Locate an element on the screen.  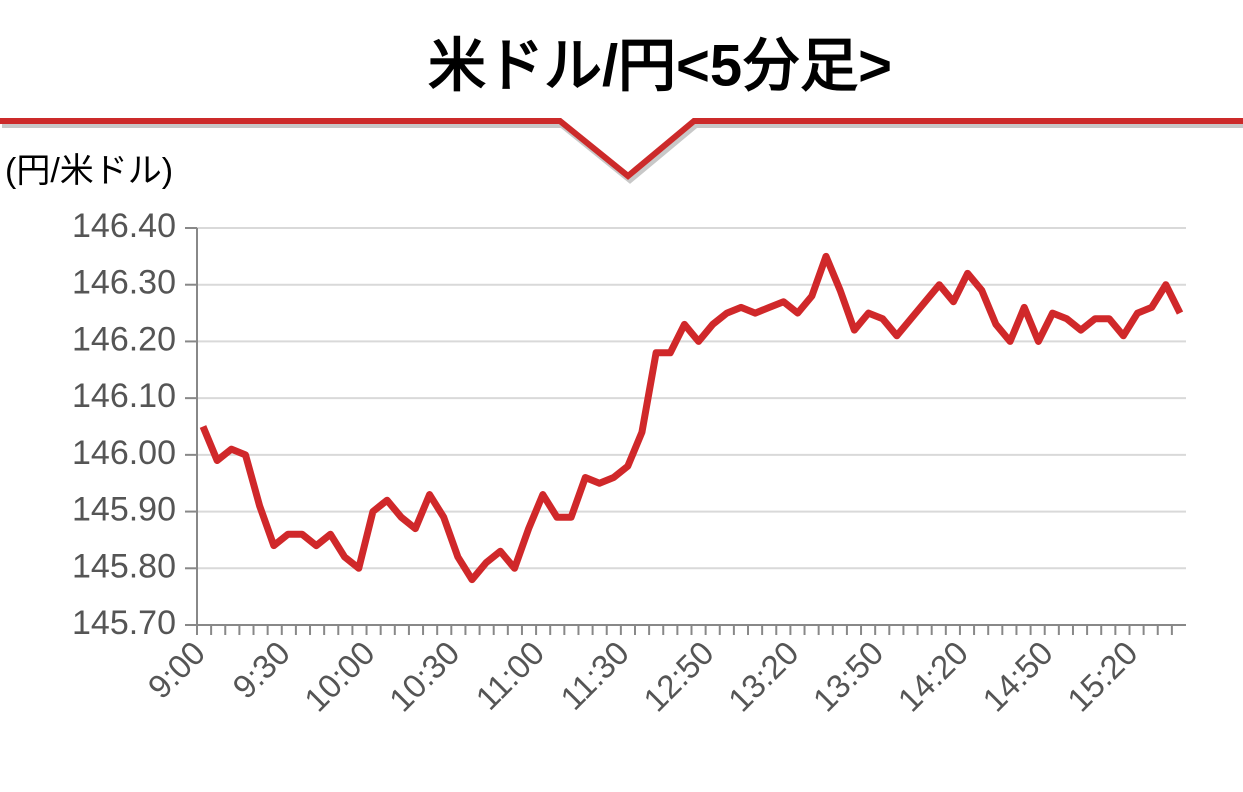
y-axis-label: (円/米ドル) is located at coordinates (89, 171).